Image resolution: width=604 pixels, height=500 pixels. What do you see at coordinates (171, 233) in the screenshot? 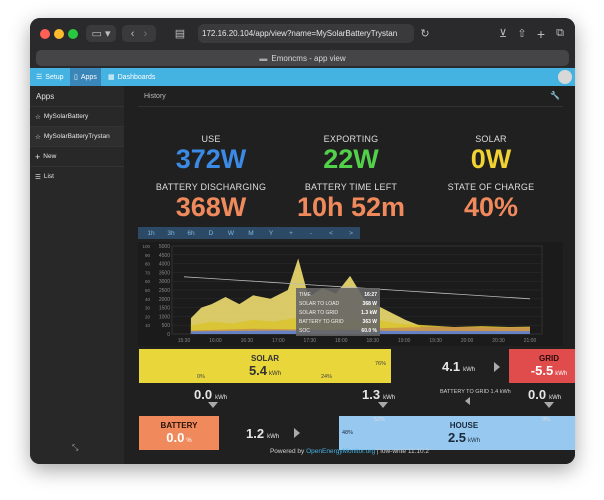
I see `range-button-1: 3h` at bounding box center [171, 233].